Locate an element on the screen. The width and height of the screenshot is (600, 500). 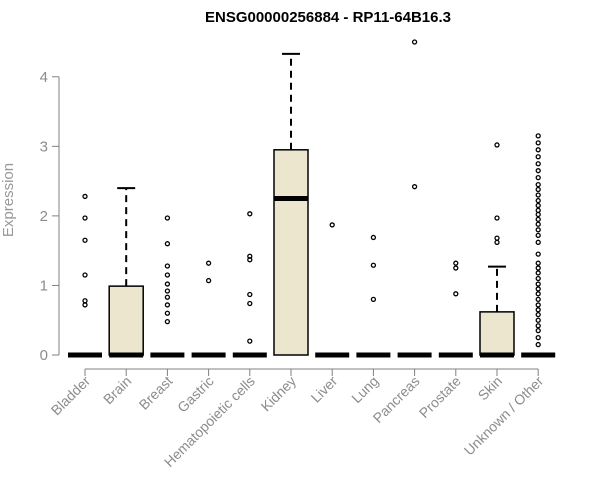
y-axis: 0 1 2 3 4 is located at coordinates (50, 216).